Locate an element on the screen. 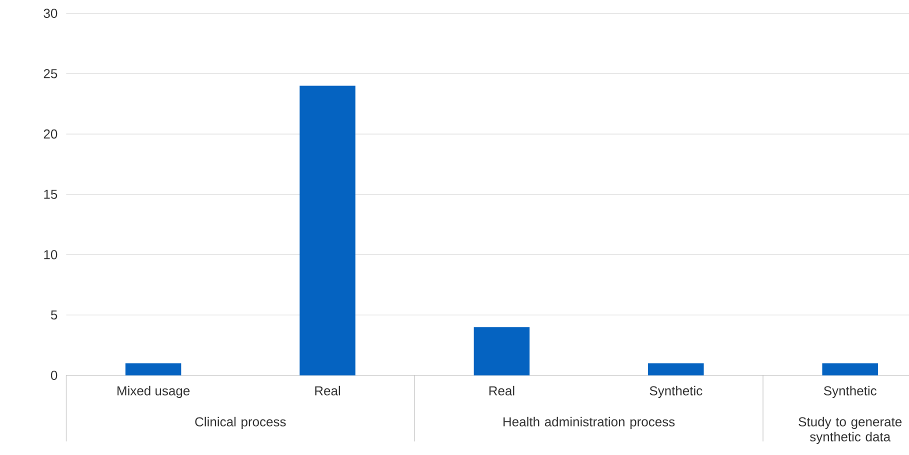 This screenshot has width=909, height=455. y-tick-label: 10 is located at coordinates (51, 255).